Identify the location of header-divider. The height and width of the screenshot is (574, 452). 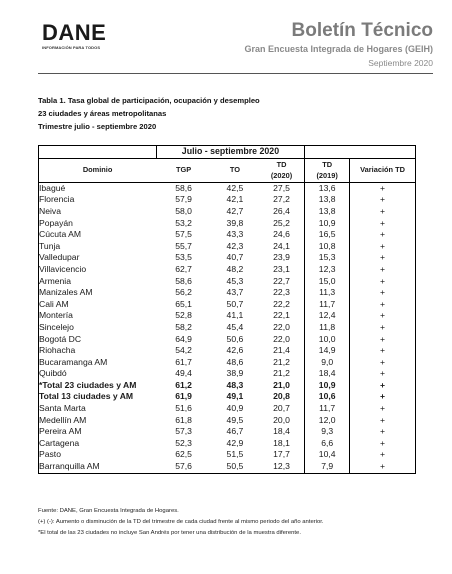
(235, 73).